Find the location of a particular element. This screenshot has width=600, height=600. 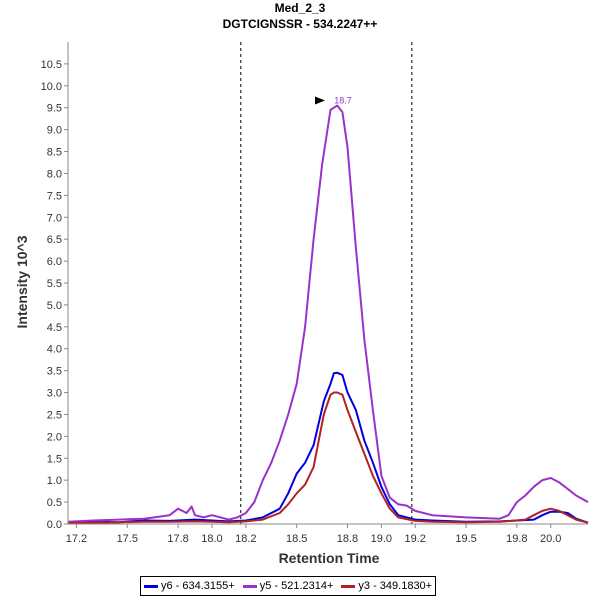

y-tick-label: 10.5 is located at coordinates (51, 65).